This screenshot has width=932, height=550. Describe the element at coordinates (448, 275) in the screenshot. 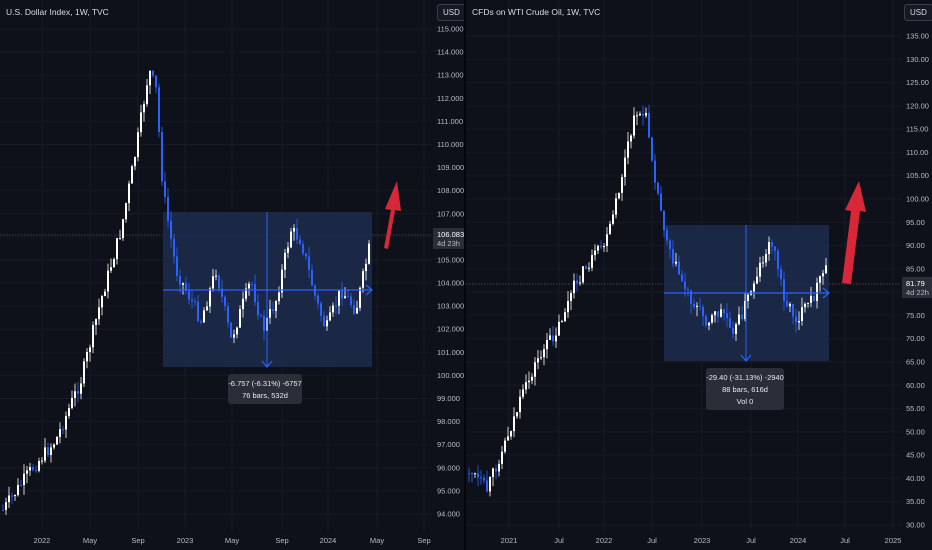

I see `dxy-price-axis` at that location.